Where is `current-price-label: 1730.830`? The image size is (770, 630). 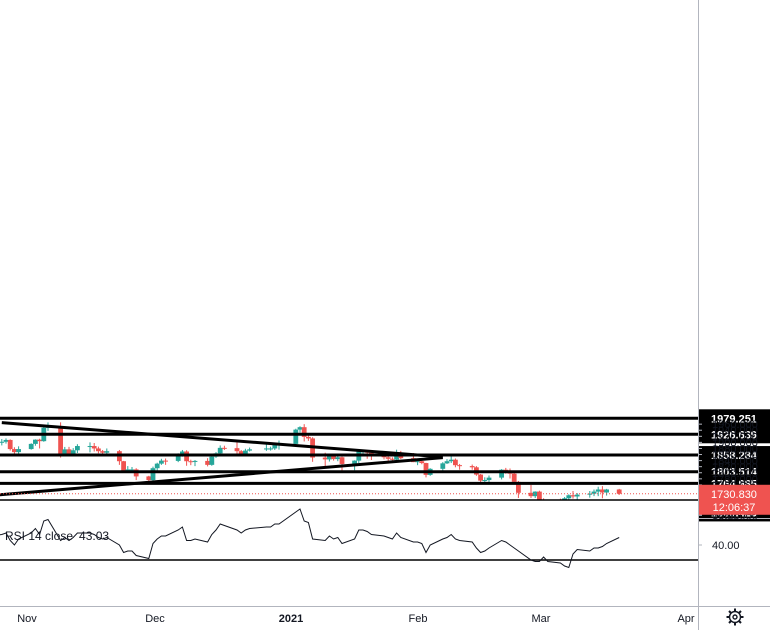
current-price-label: 1730.830 is located at coordinates (734, 495).